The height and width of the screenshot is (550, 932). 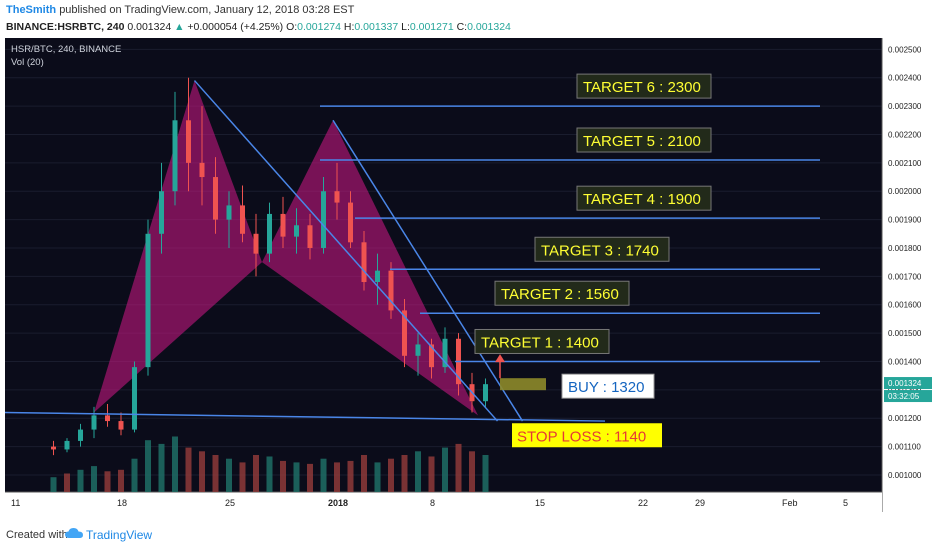 What do you see at coordinates (349, 27) in the screenshot?
I see `high-label: H:` at bounding box center [349, 27].